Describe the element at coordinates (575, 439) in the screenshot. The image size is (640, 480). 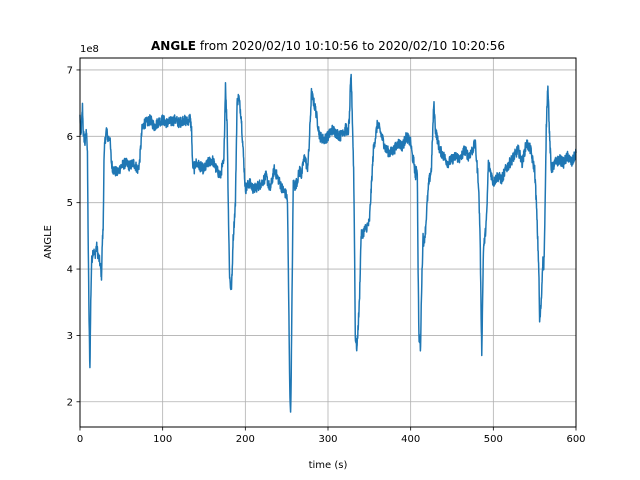
I see `x-tick-label: 600` at that location.